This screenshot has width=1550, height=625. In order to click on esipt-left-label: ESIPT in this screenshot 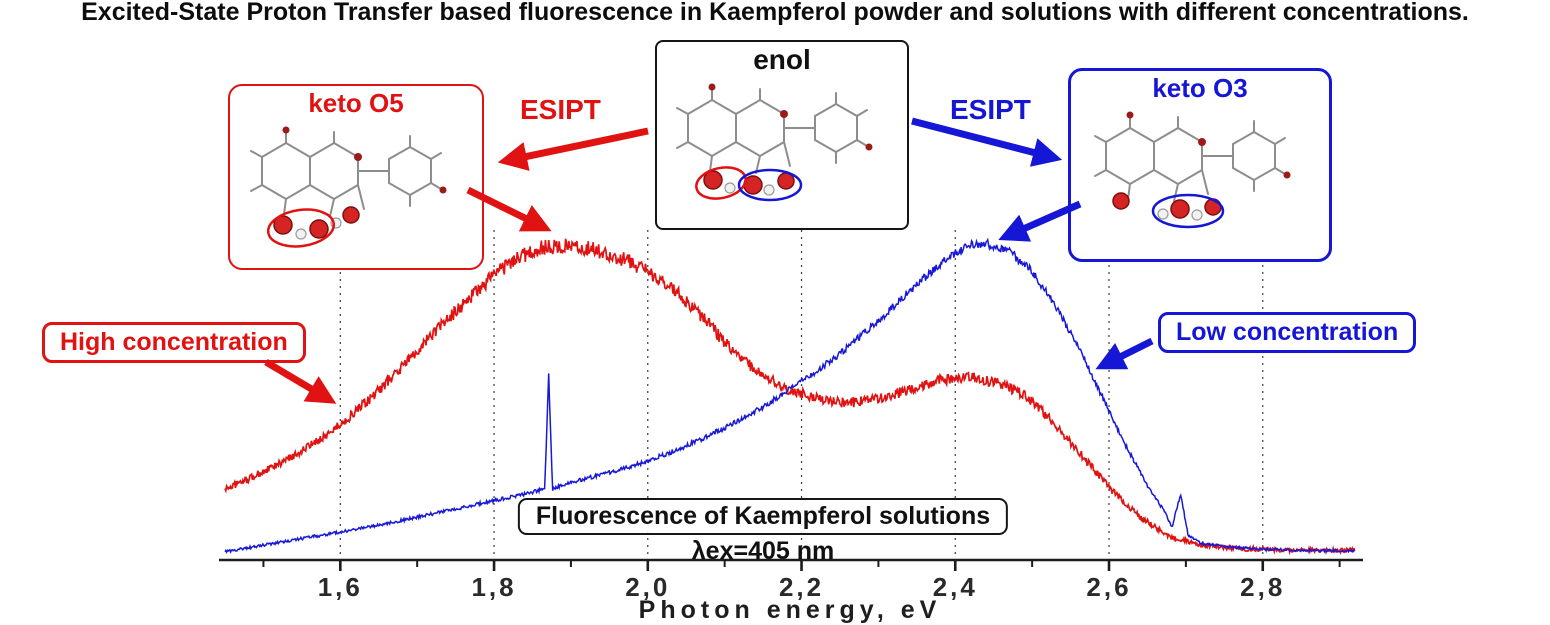, I will do `click(560, 109)`.